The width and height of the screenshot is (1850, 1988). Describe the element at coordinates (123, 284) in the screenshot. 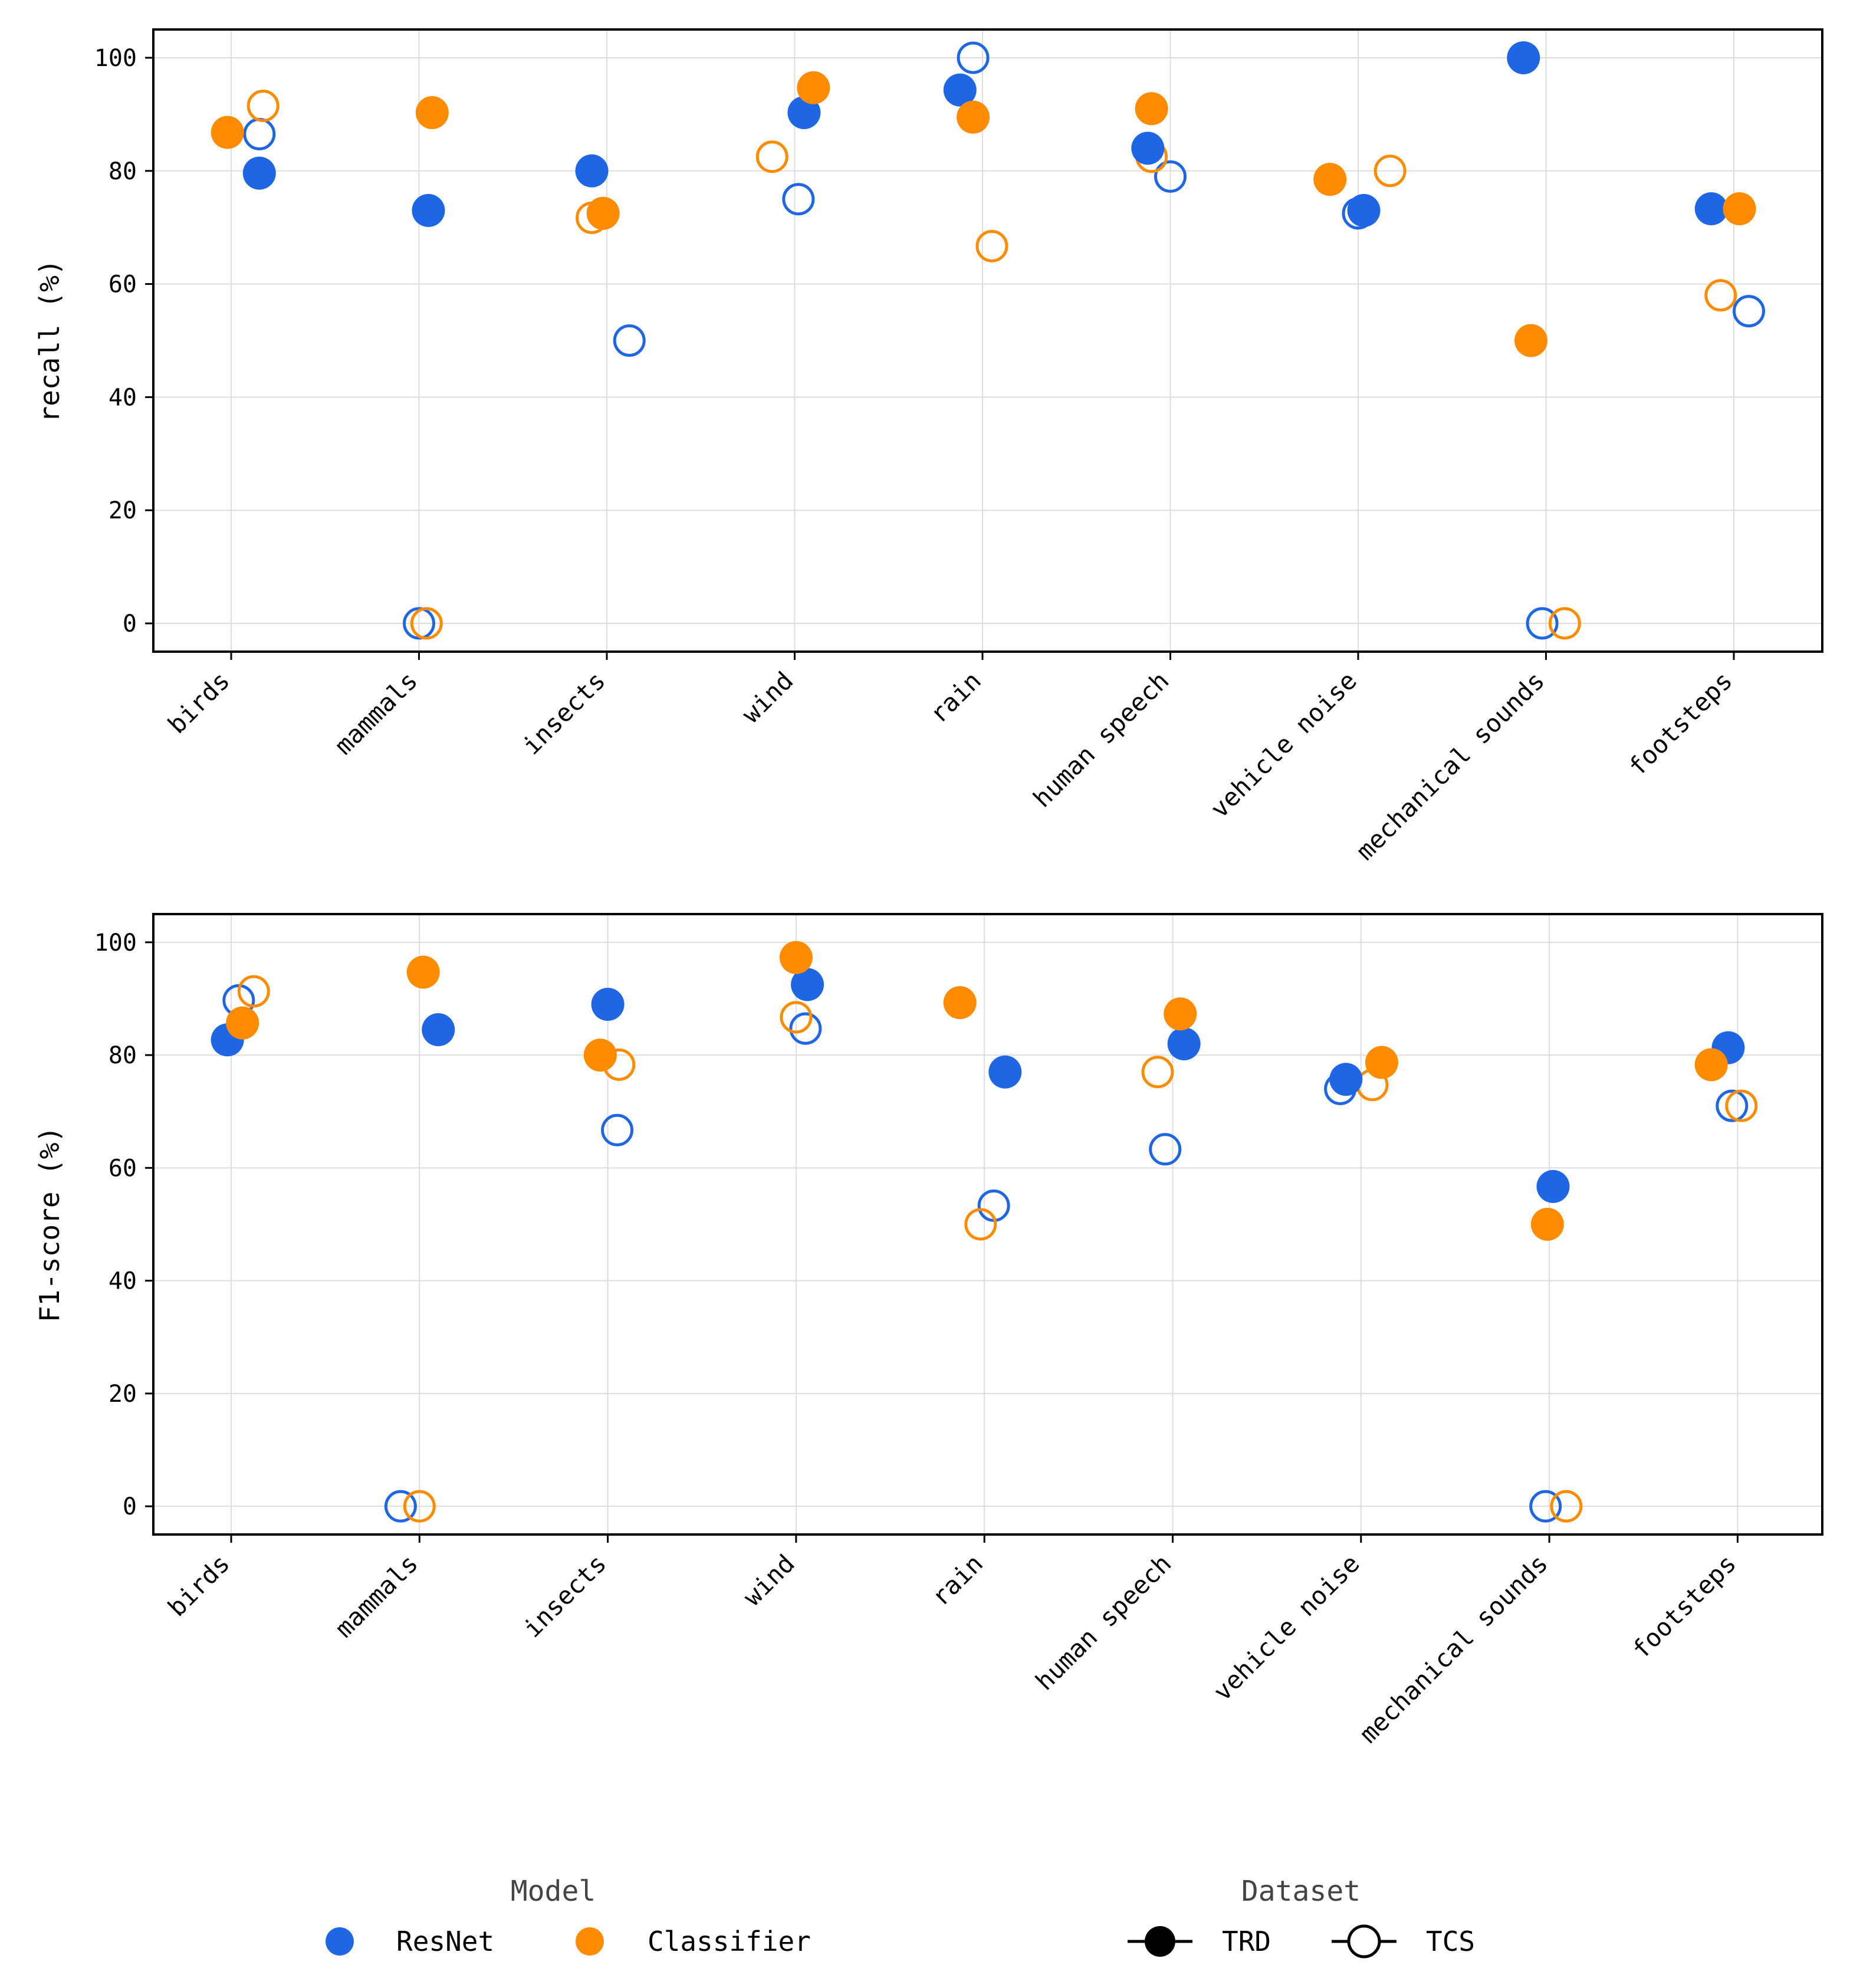

I see `recall-y-tick-label: 60` at that location.